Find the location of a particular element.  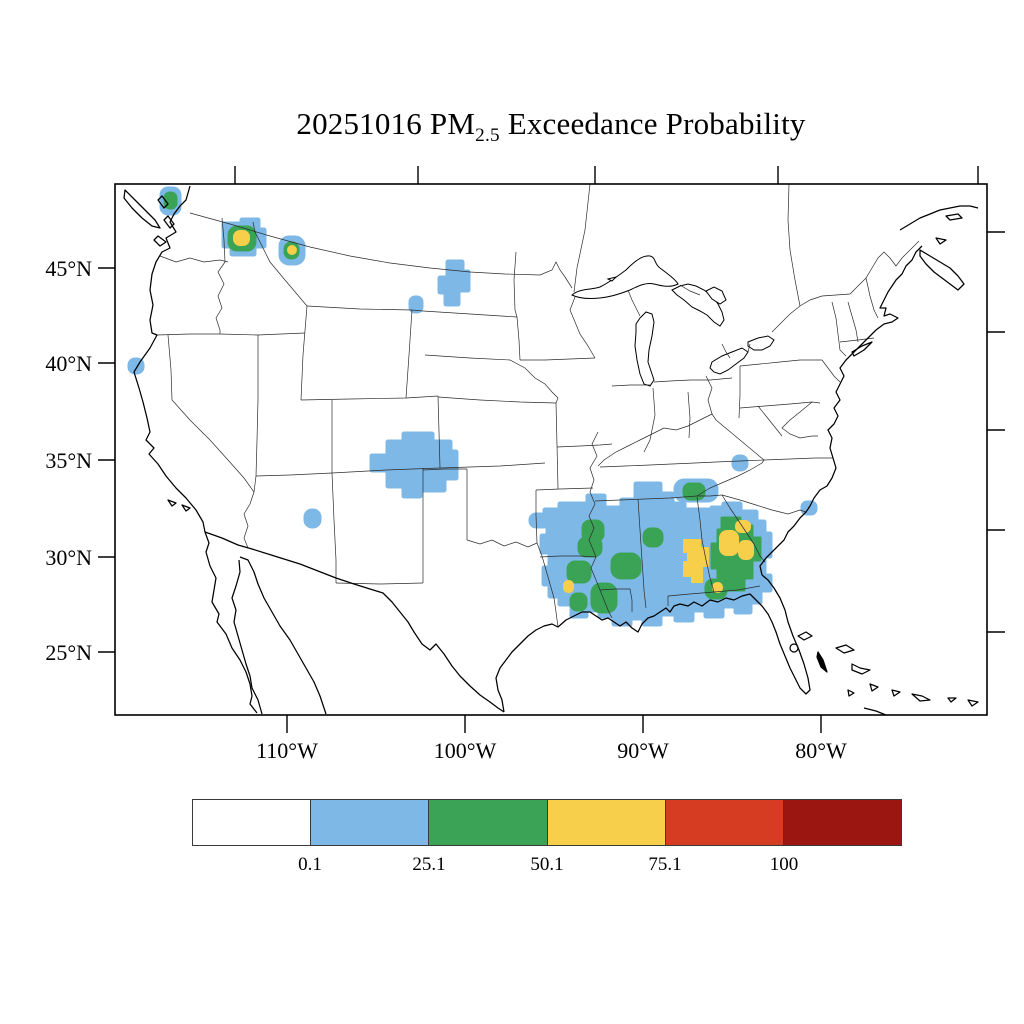

plot-title: 20251016 PM2.5 Exceedance Probability is located at coordinates (551, 126).